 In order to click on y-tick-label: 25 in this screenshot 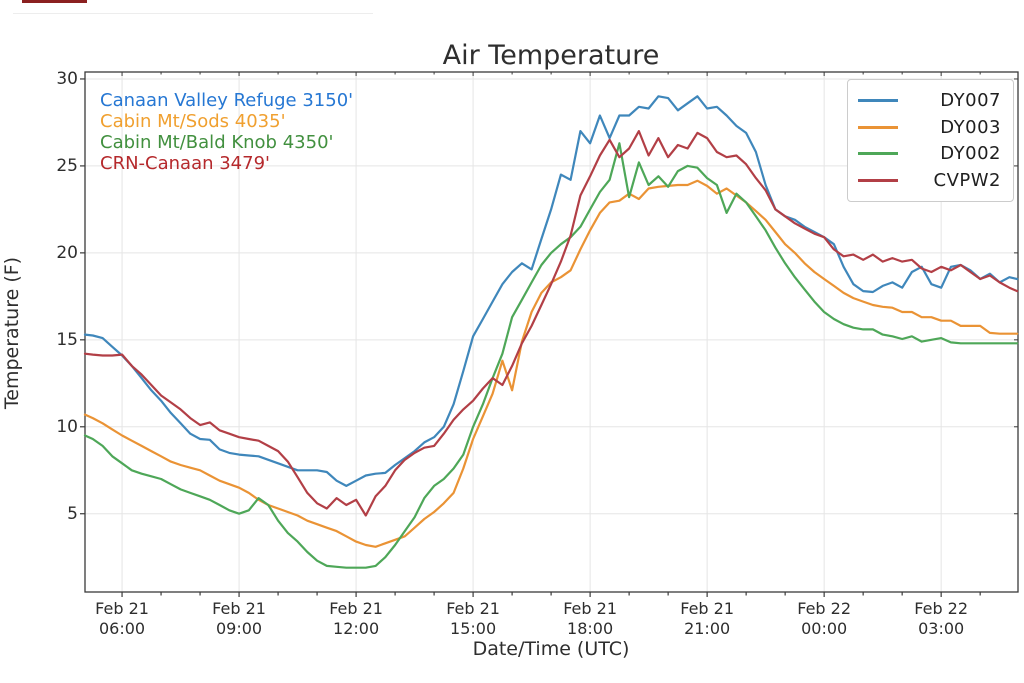, I will do `click(67, 165)`.